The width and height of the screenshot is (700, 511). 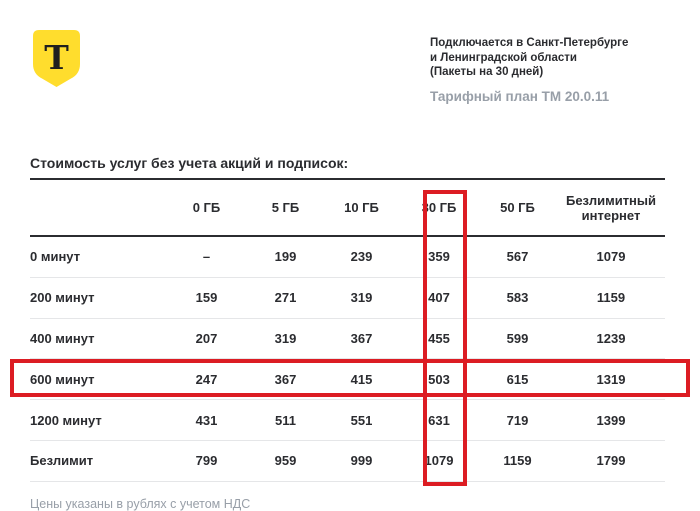 What do you see at coordinates (347, 298) in the screenshot?
I see `table-row: 200 минут 159 271 319 407 583 1159` at bounding box center [347, 298].